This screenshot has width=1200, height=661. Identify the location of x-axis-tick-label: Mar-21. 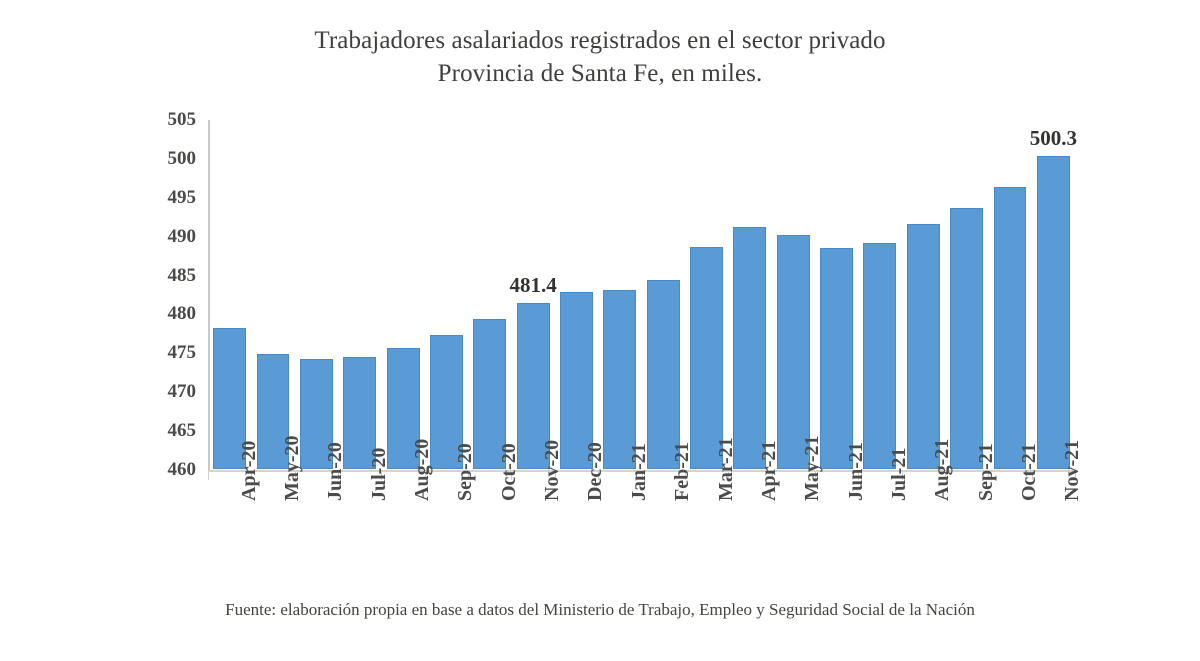
(726, 469).